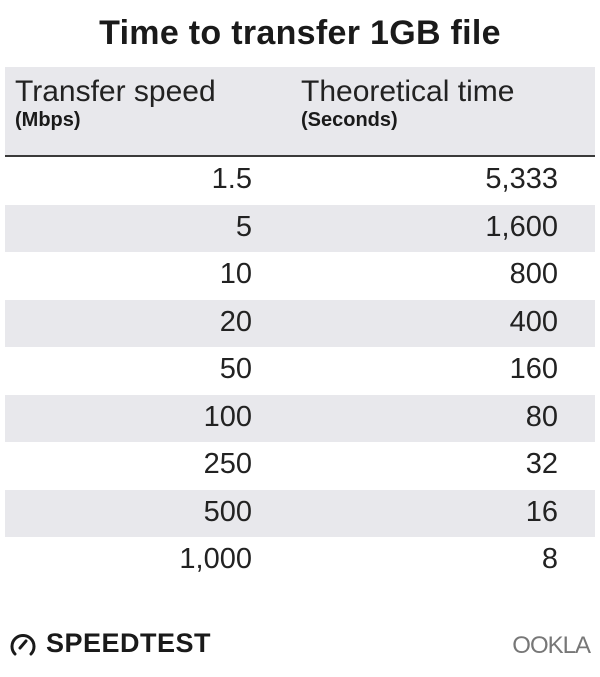 The height and width of the screenshot is (677, 600). I want to click on table-row: 250 32, so click(300, 466).